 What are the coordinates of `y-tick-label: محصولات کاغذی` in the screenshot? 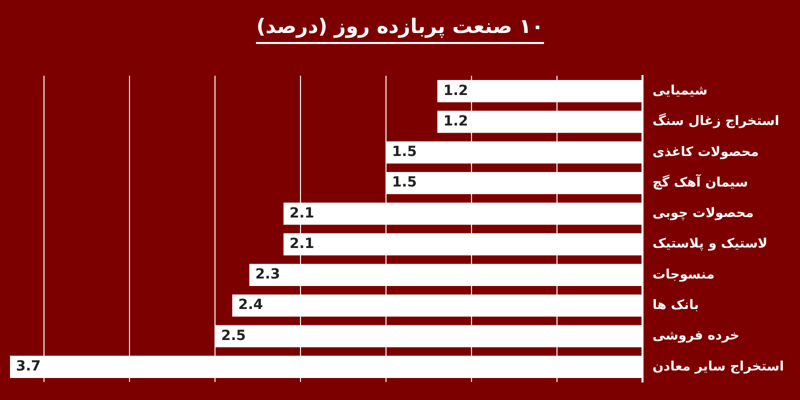 It's located at (705, 152).